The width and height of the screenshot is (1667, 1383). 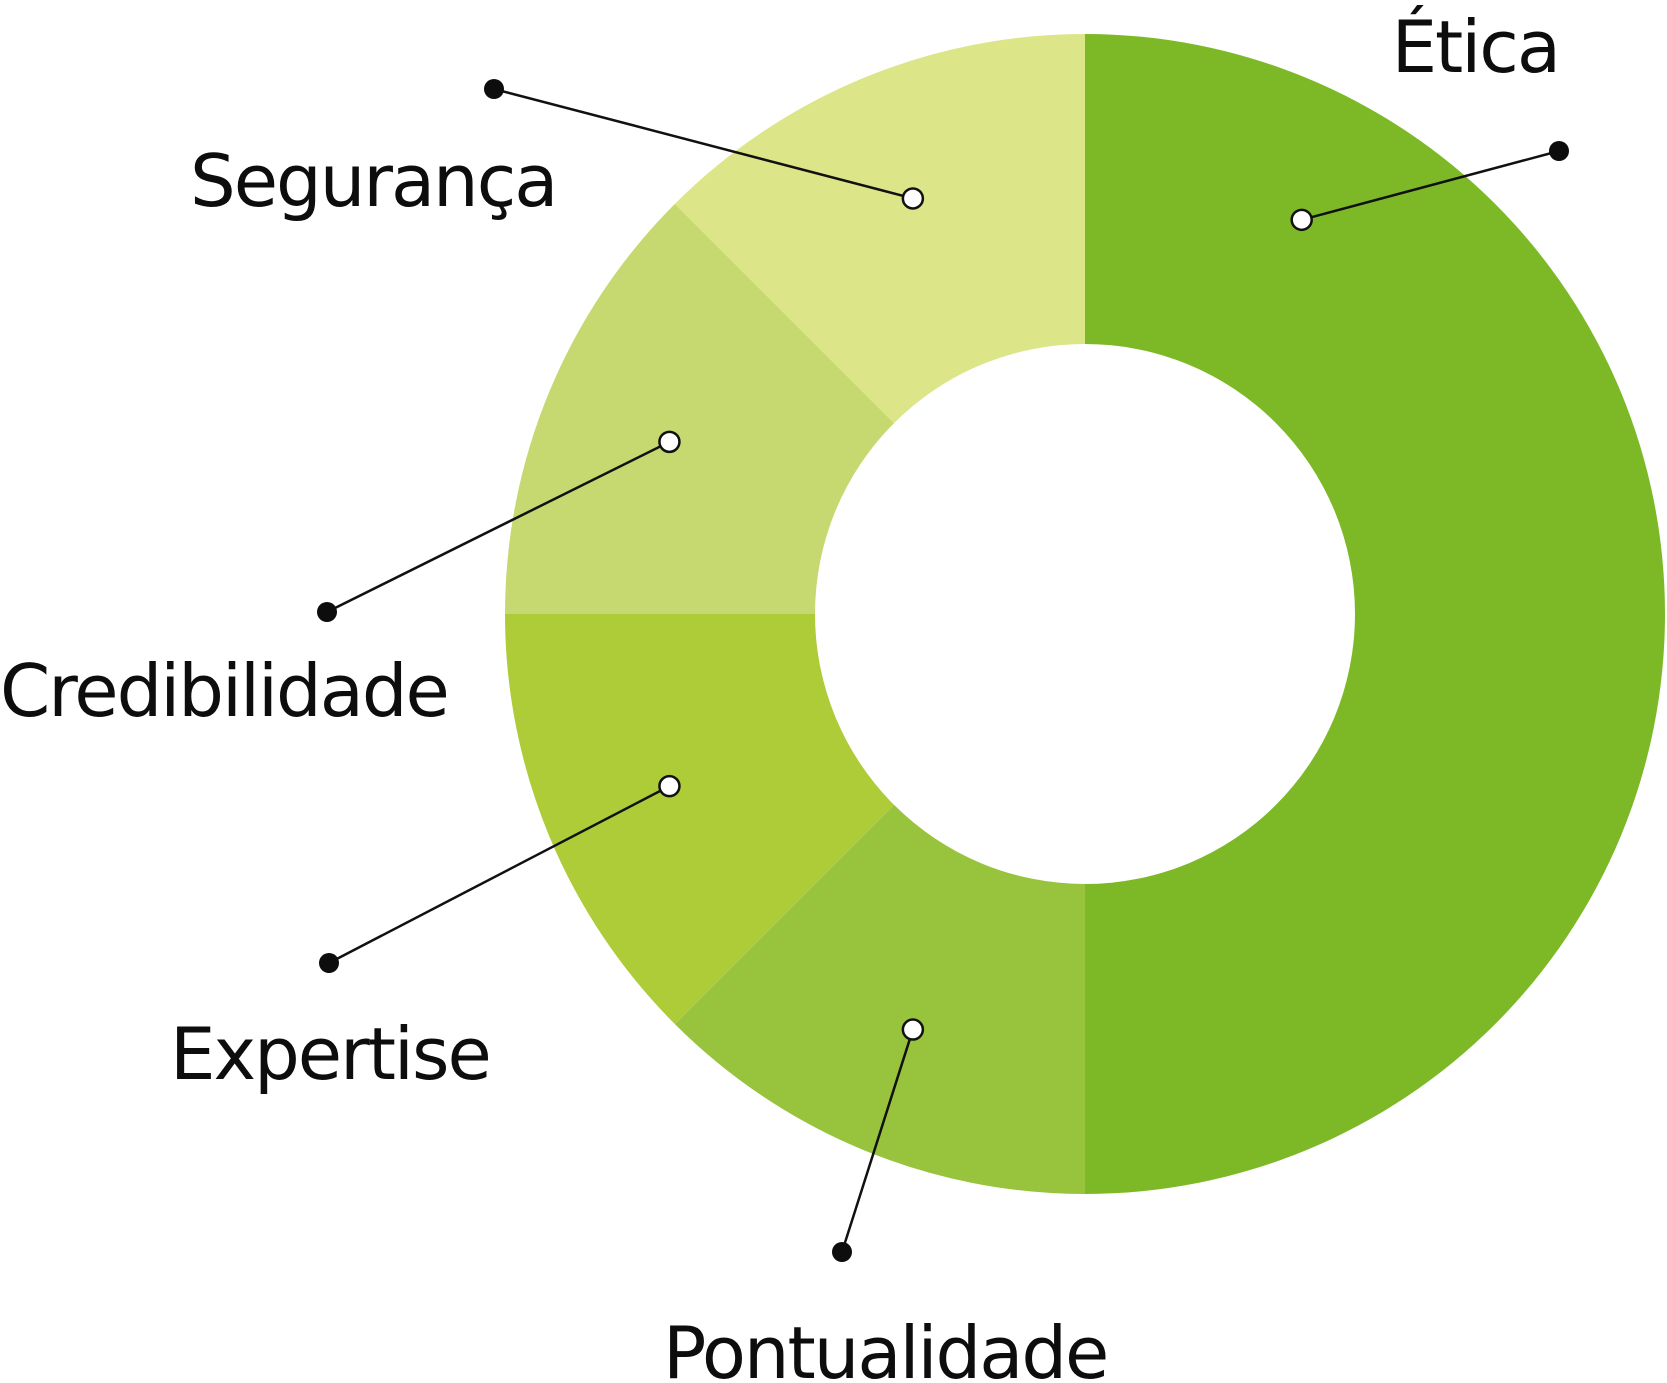 I want to click on slice-credibilidade, so click(x=700, y=409).